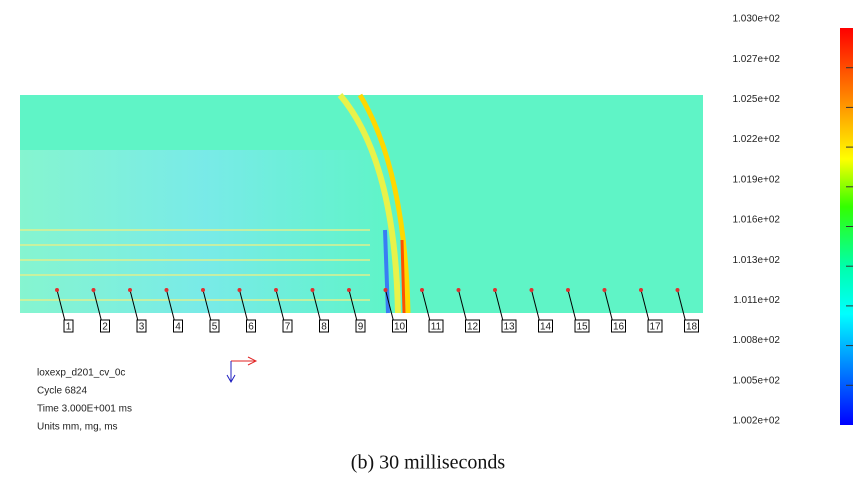 This screenshot has width=857, height=479. What do you see at coordinates (428, 463) in the screenshot?
I see `caption: (b) 30 milliseconds` at bounding box center [428, 463].